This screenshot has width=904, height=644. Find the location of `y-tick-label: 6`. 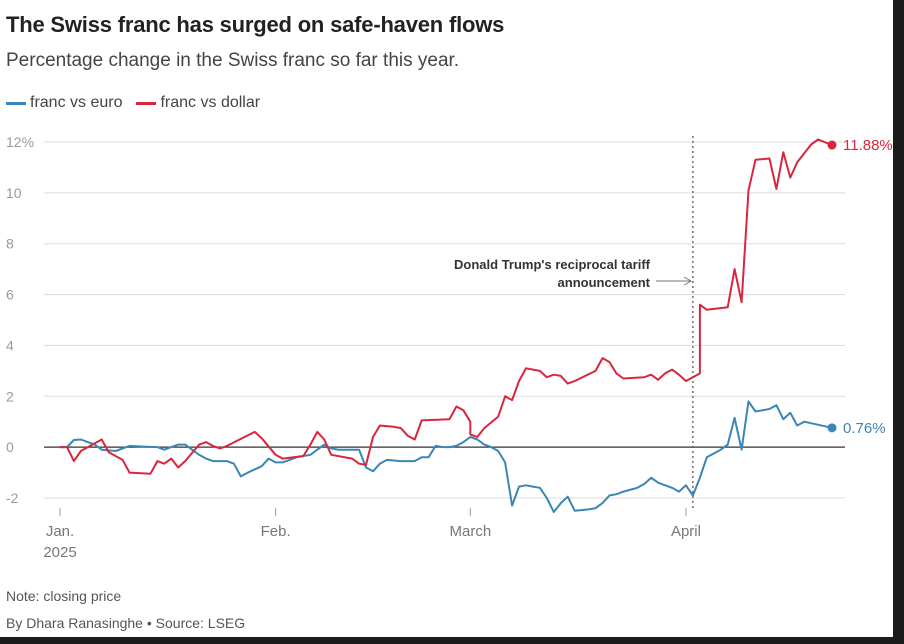

y-tick-label: 6 is located at coordinates (10, 295).